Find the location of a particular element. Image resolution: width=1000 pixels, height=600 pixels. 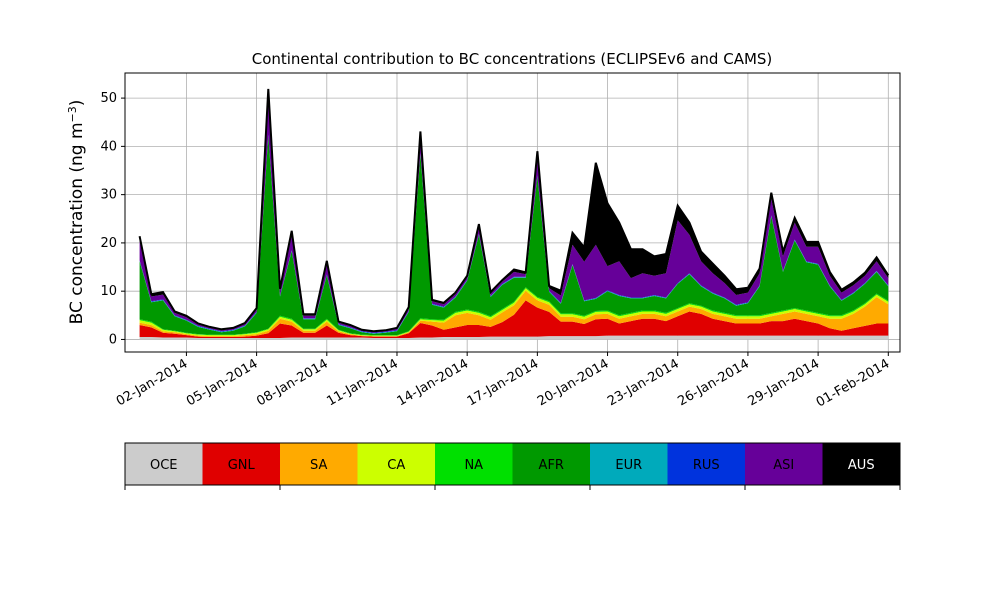

legend-label-asi: ASI is located at coordinates (783, 465).